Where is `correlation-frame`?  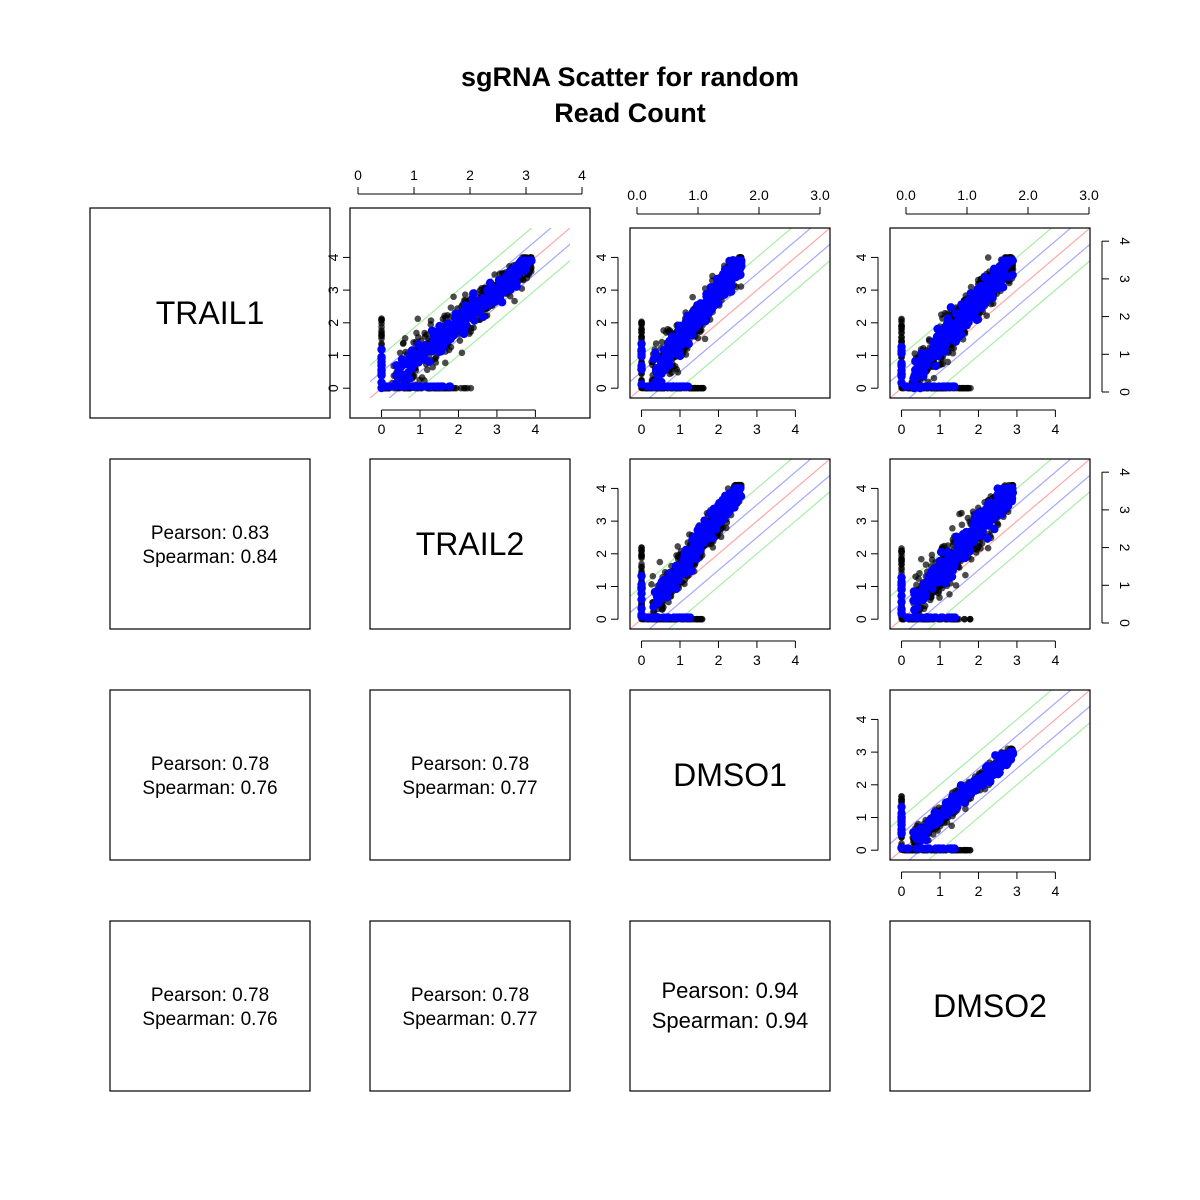 correlation-frame is located at coordinates (470, 775).